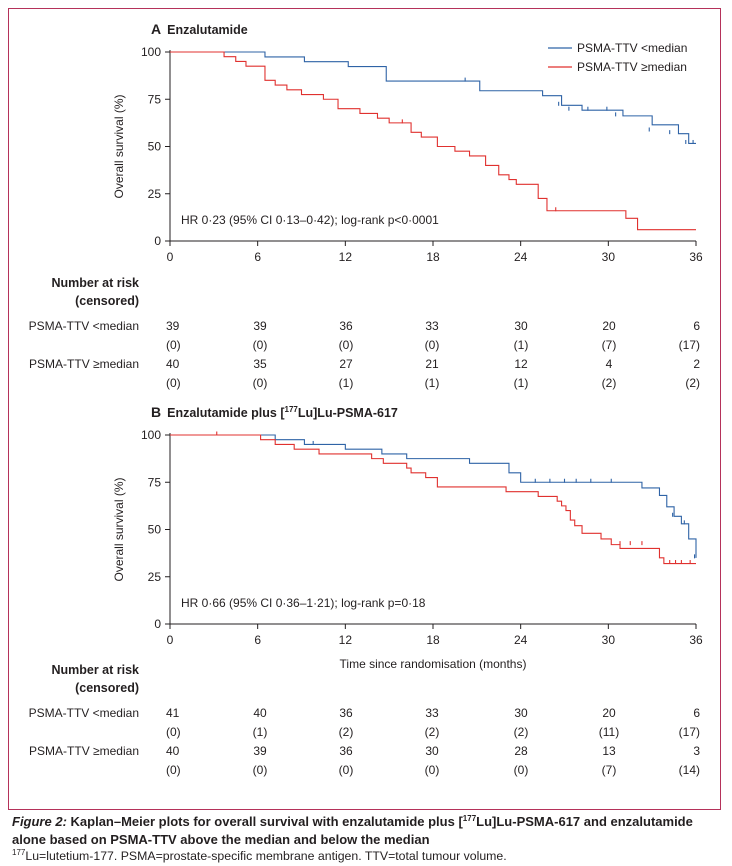 The width and height of the screenshot is (732, 866). Describe the element at coordinates (348, 413) in the screenshot. I see `panel-title-after: Lu]Lu-PSMA-617` at that location.